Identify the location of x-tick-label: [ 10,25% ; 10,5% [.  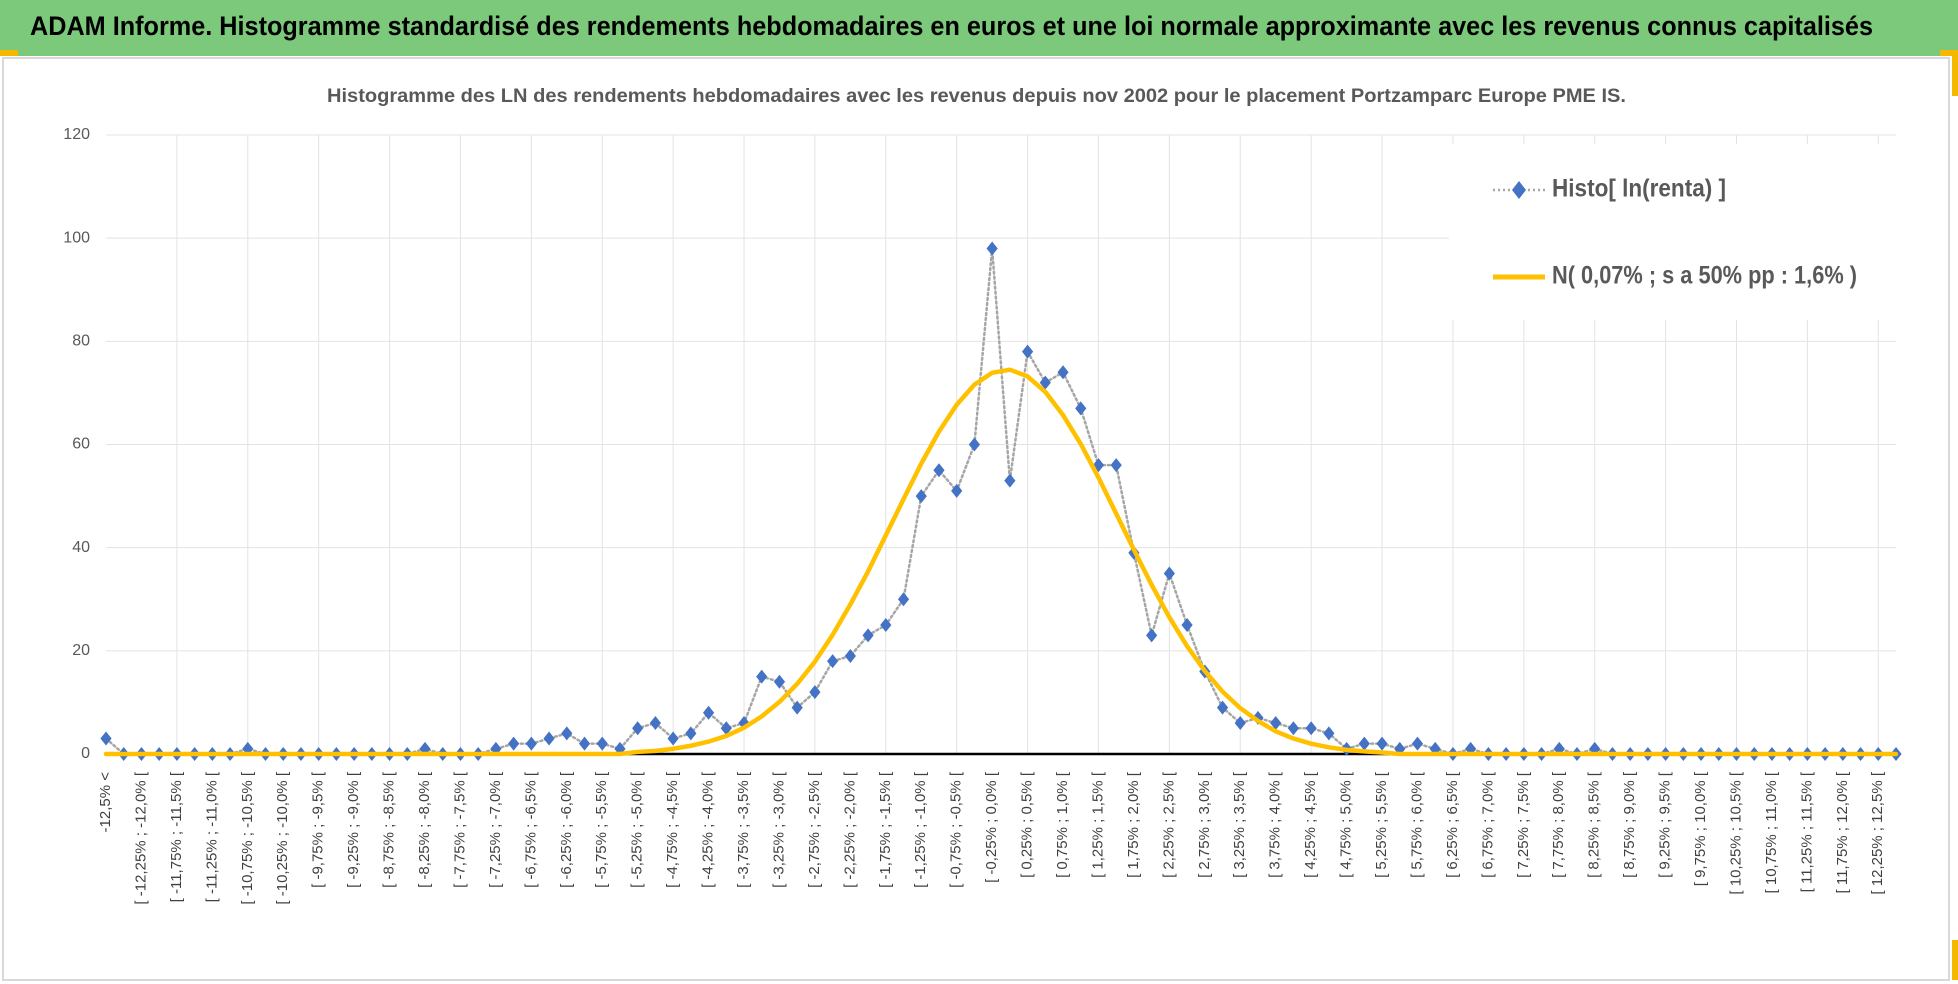
(1735, 832).